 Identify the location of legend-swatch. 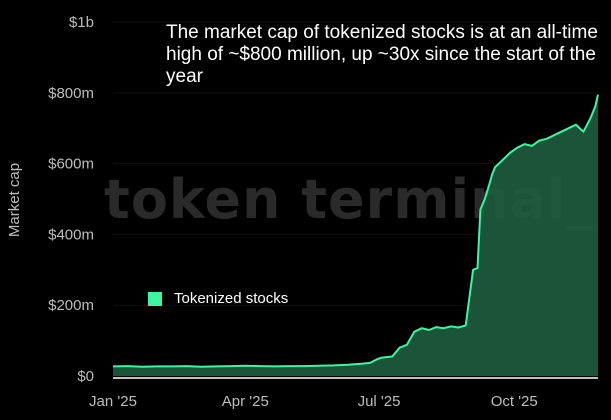
(155, 298).